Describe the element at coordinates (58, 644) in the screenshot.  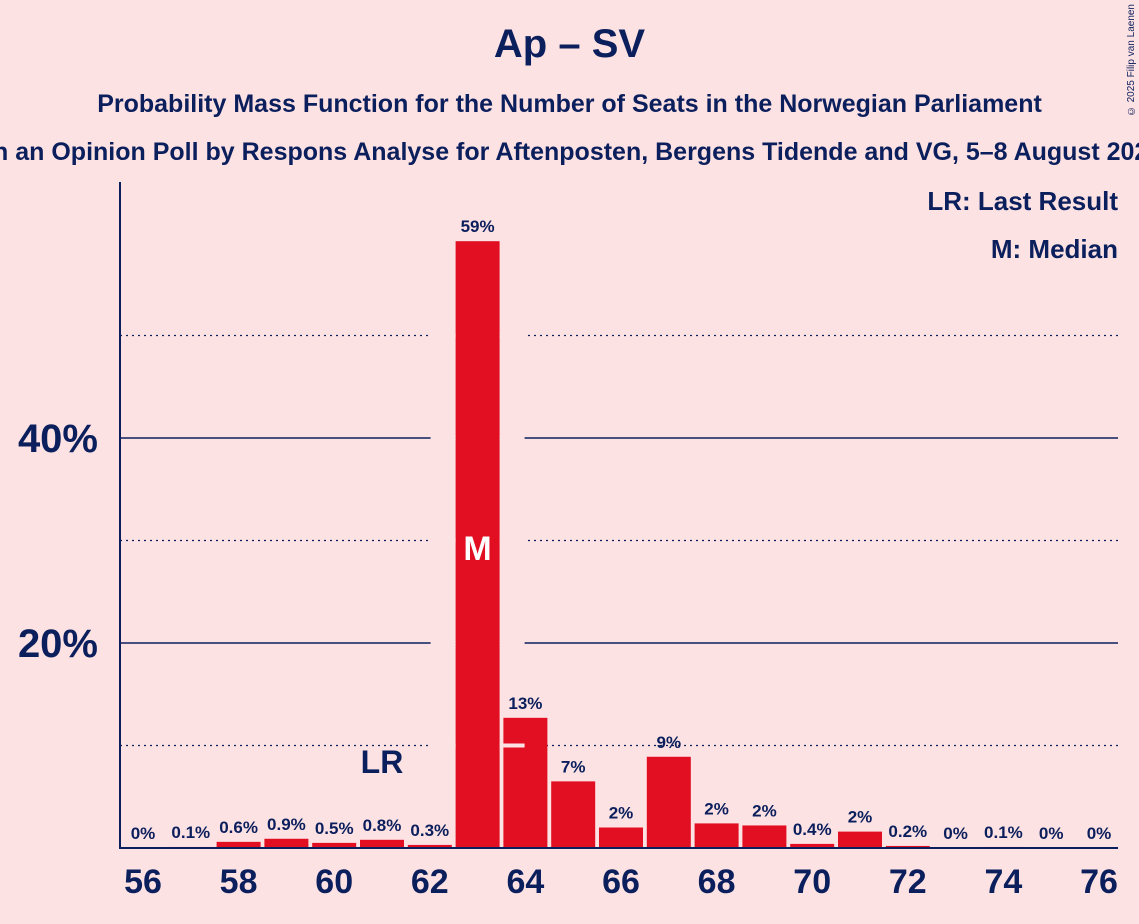
I see `y-tick-label: 20%` at that location.